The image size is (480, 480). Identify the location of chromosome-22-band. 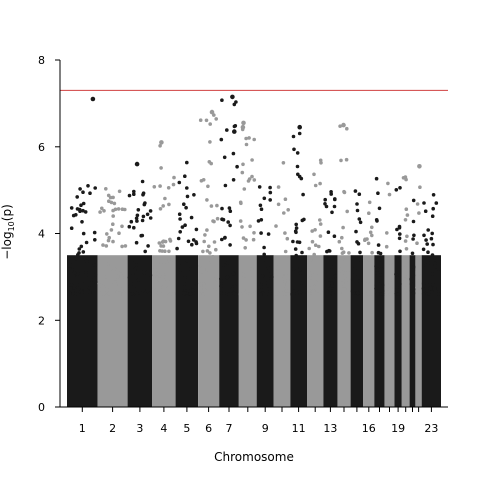
(418, 331).